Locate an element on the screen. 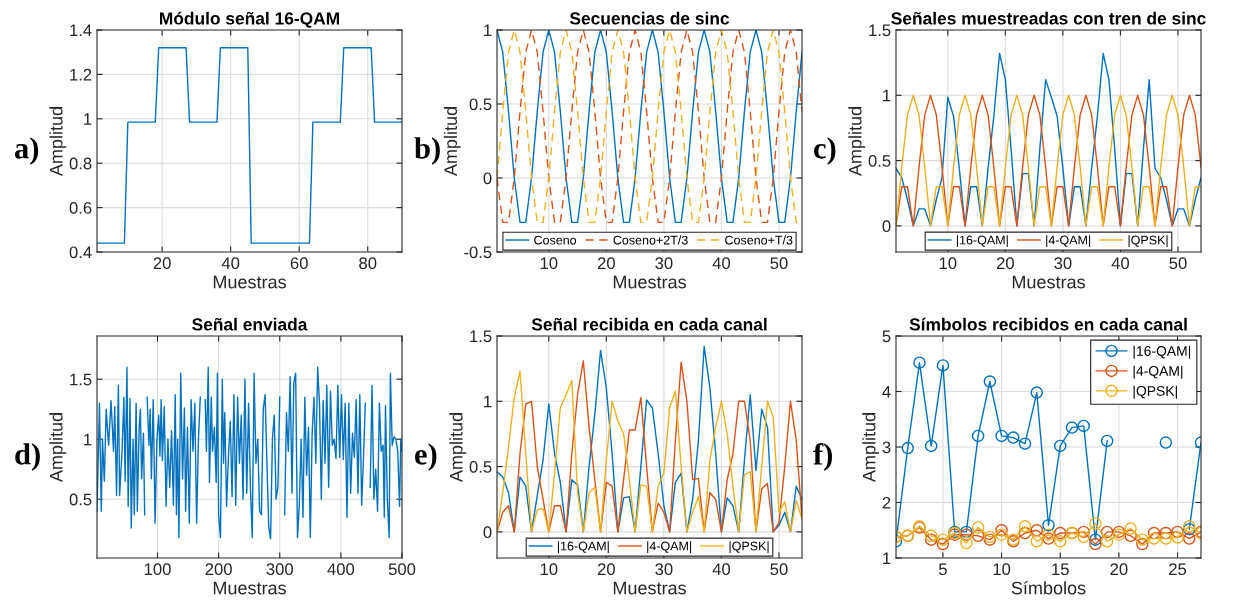 The image size is (1233, 613). legend-label: Coseno is located at coordinates (555, 240).